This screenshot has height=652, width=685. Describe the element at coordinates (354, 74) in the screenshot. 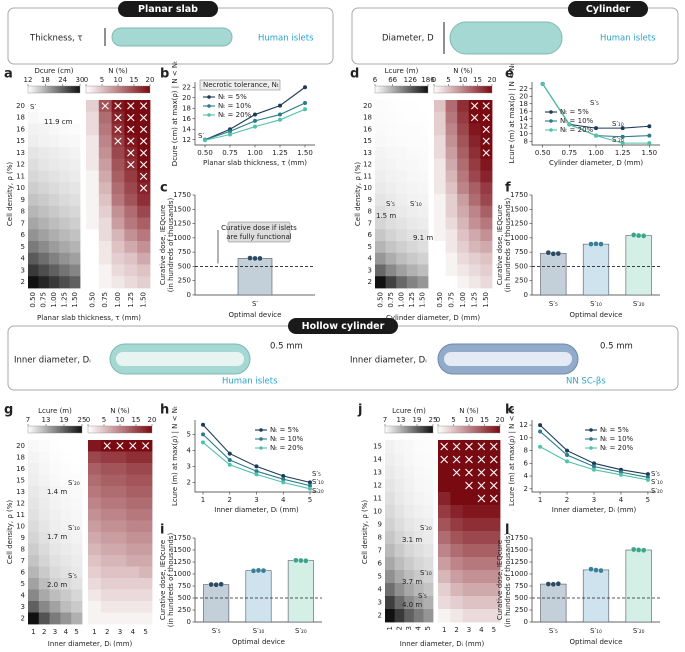

I see `panel-letter: d` at that location.